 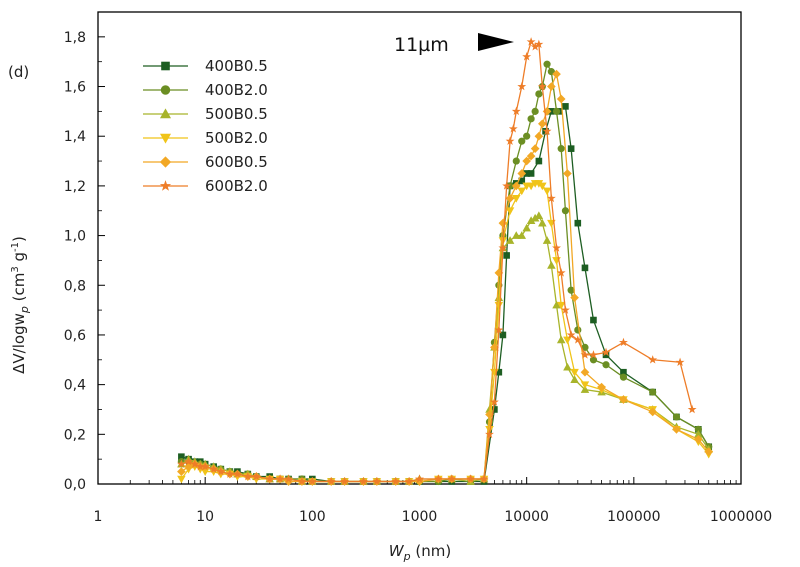 I want to click on x-axis-tick-labels: 1 10 100 1000 10000 100000 1000000, so click(x=433, y=517).